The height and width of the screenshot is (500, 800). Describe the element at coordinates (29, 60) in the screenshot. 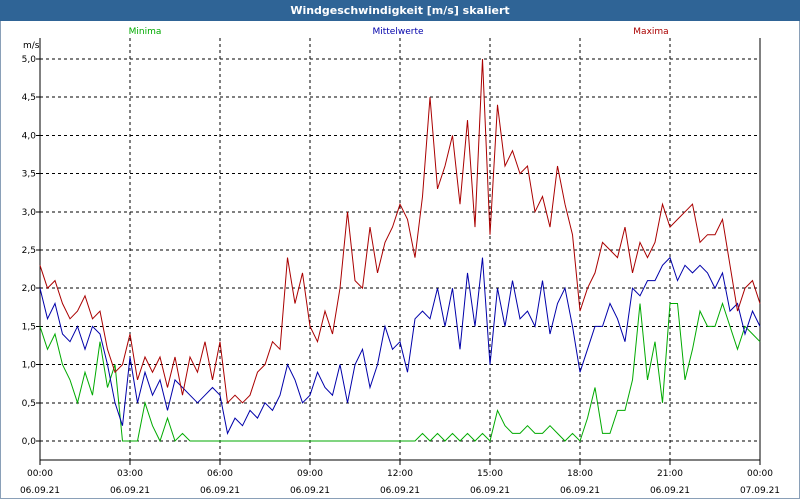

I see `y-tick-label: 5,0` at that location.